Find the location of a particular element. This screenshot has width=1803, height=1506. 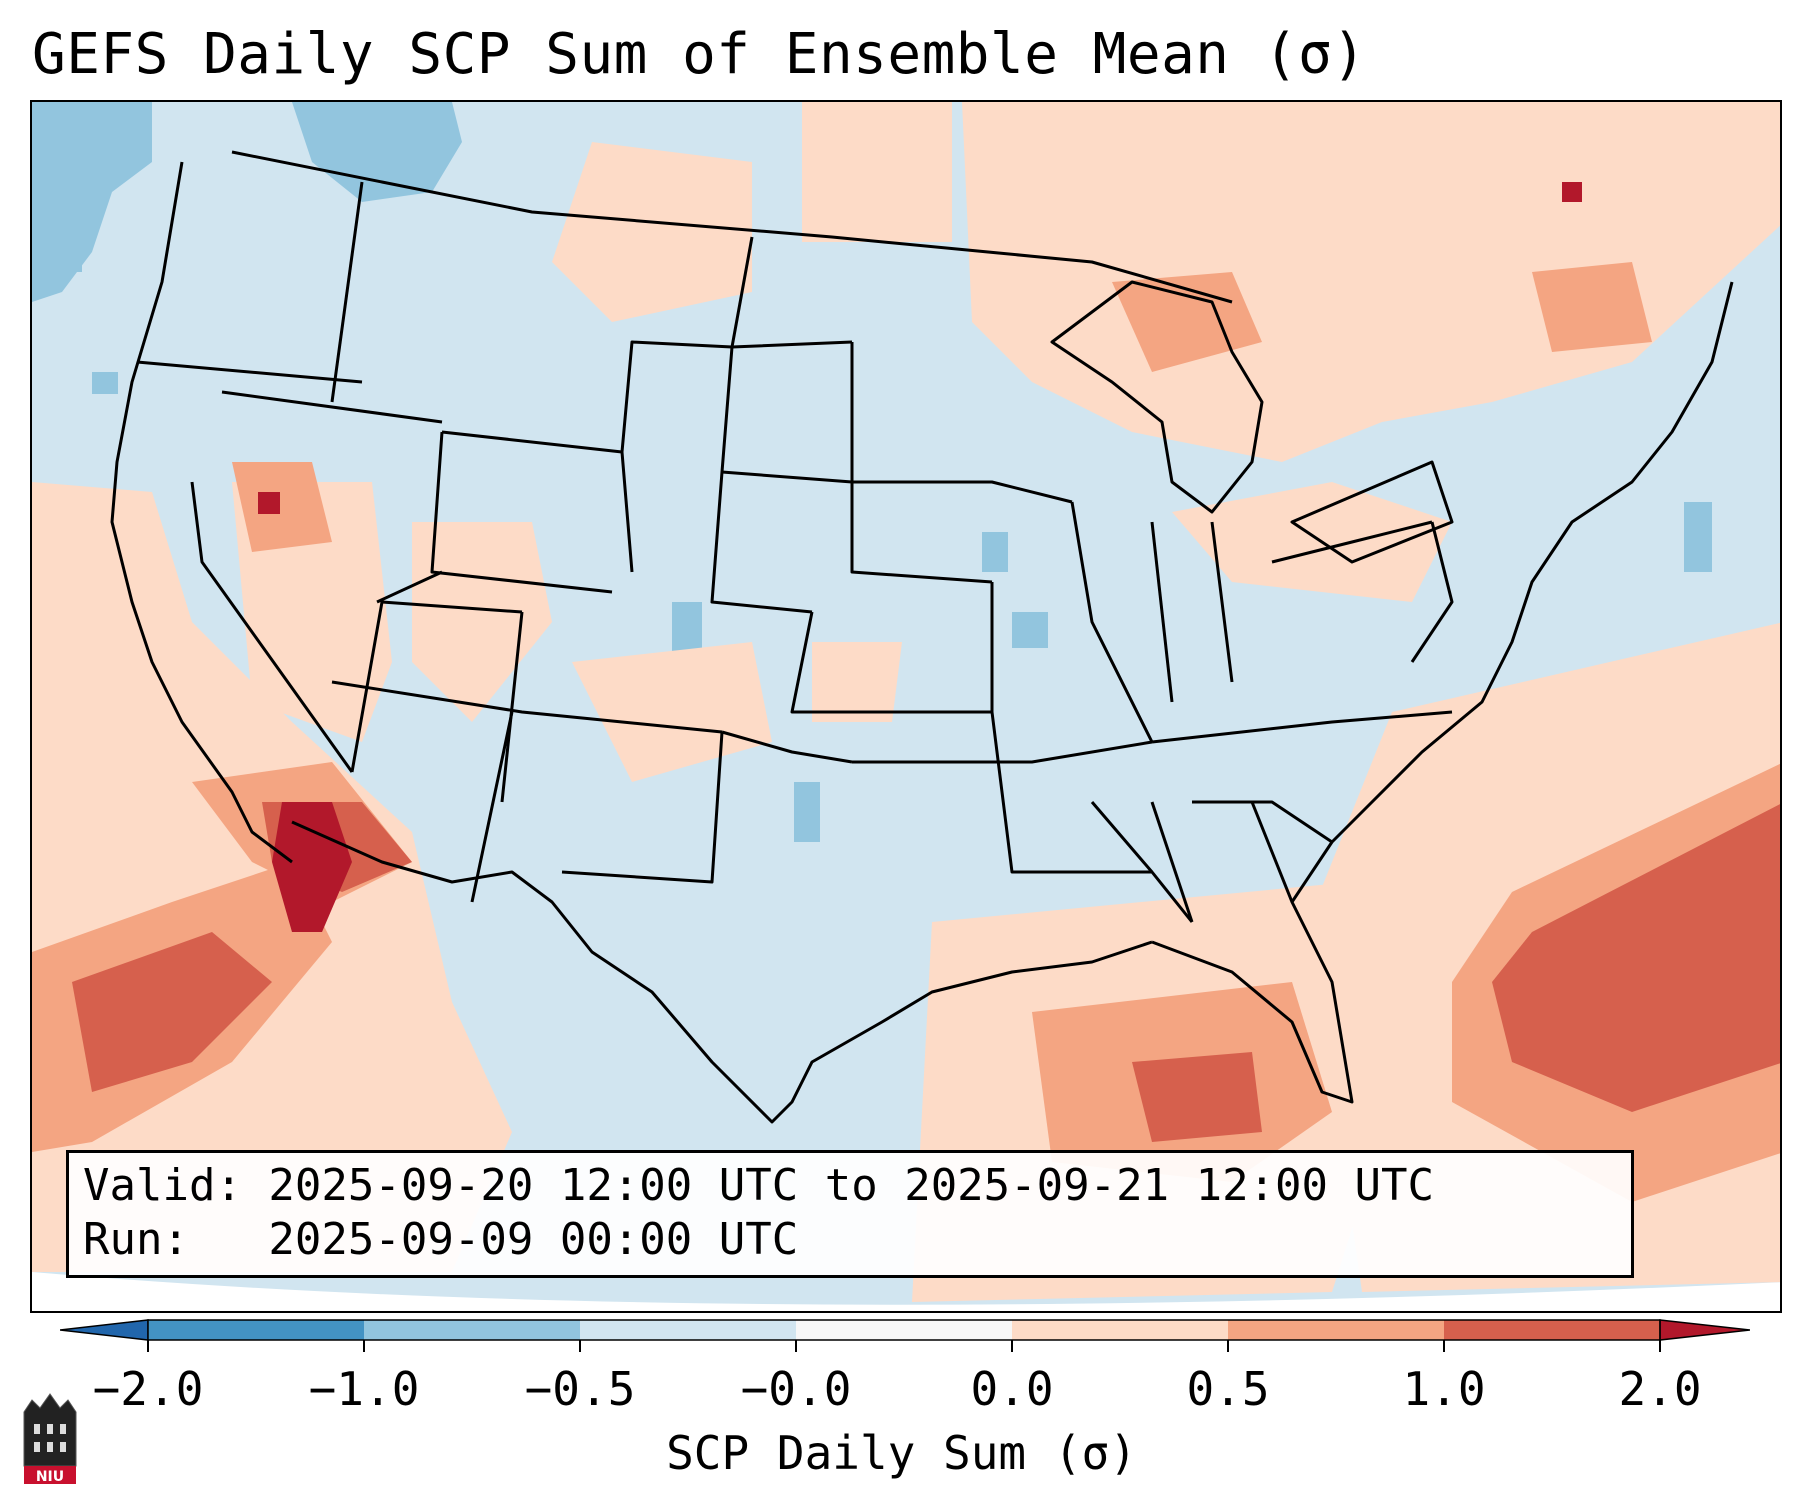

colorbar-tick-label: 2.0 is located at coordinates (1660, 1389).